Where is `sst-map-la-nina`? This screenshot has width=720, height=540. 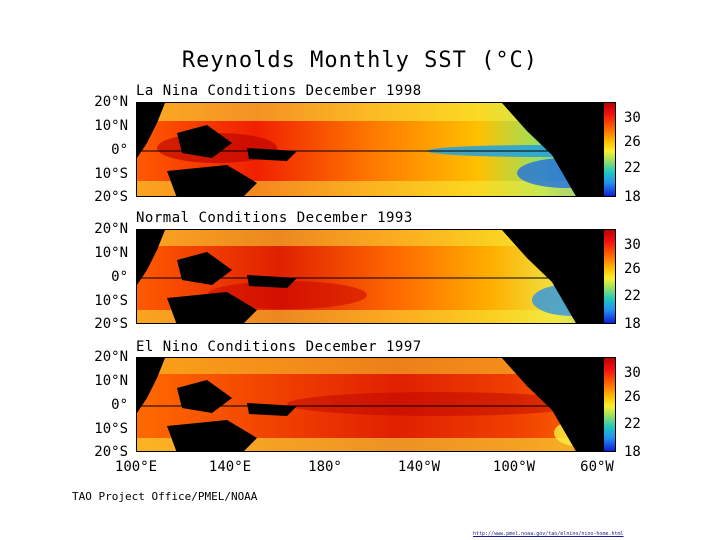
sst-map-la-nina is located at coordinates (373, 149).